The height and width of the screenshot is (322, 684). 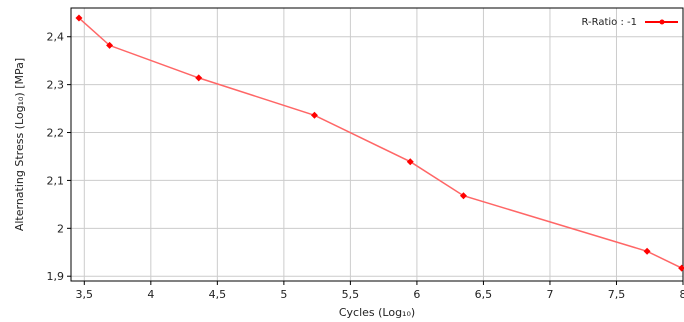 I want to click on legend: R-Ratio : -1, so click(x=629, y=22).